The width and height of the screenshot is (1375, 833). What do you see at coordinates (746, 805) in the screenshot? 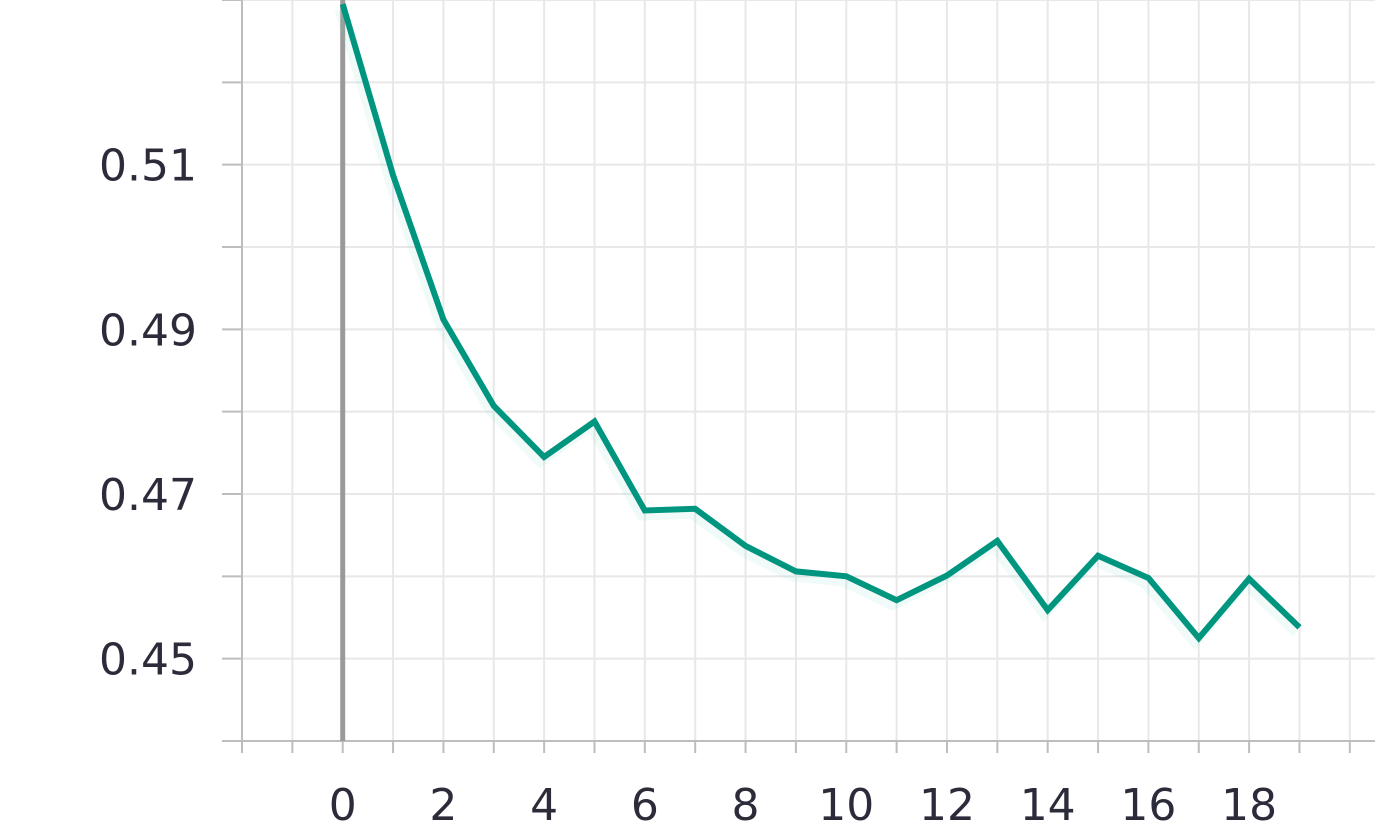
I see `x-tick-label: 8` at bounding box center [746, 805].